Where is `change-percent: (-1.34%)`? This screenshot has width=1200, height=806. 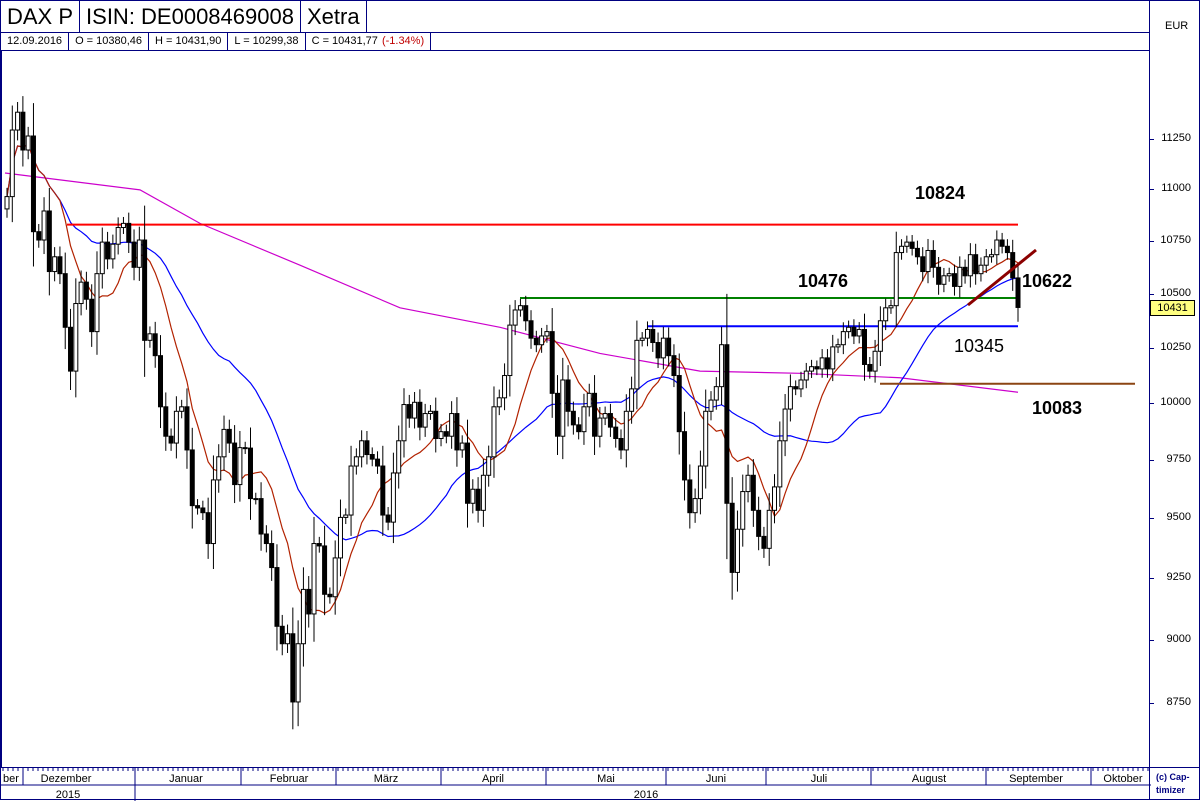
change-percent: (-1.34%) is located at coordinates (403, 41).